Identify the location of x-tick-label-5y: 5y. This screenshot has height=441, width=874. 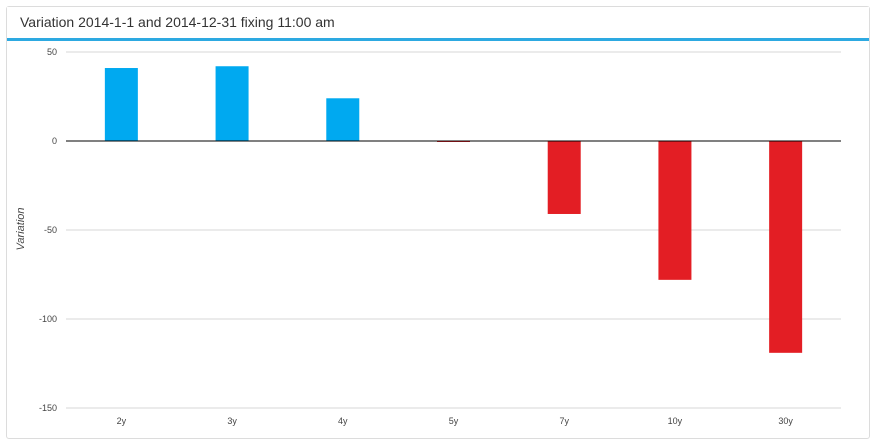
(454, 421).